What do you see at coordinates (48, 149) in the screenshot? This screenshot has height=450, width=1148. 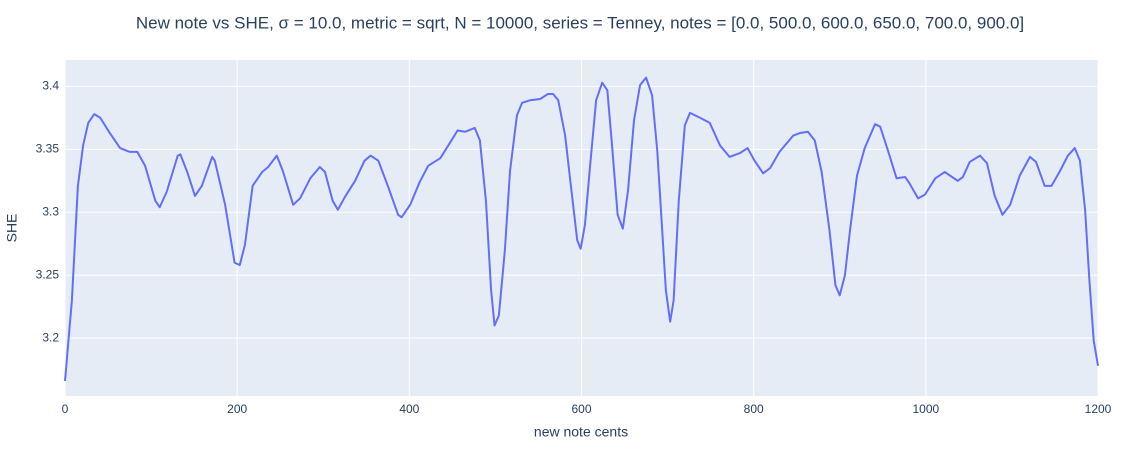 I see `y-tick-label: 3.35` at bounding box center [48, 149].